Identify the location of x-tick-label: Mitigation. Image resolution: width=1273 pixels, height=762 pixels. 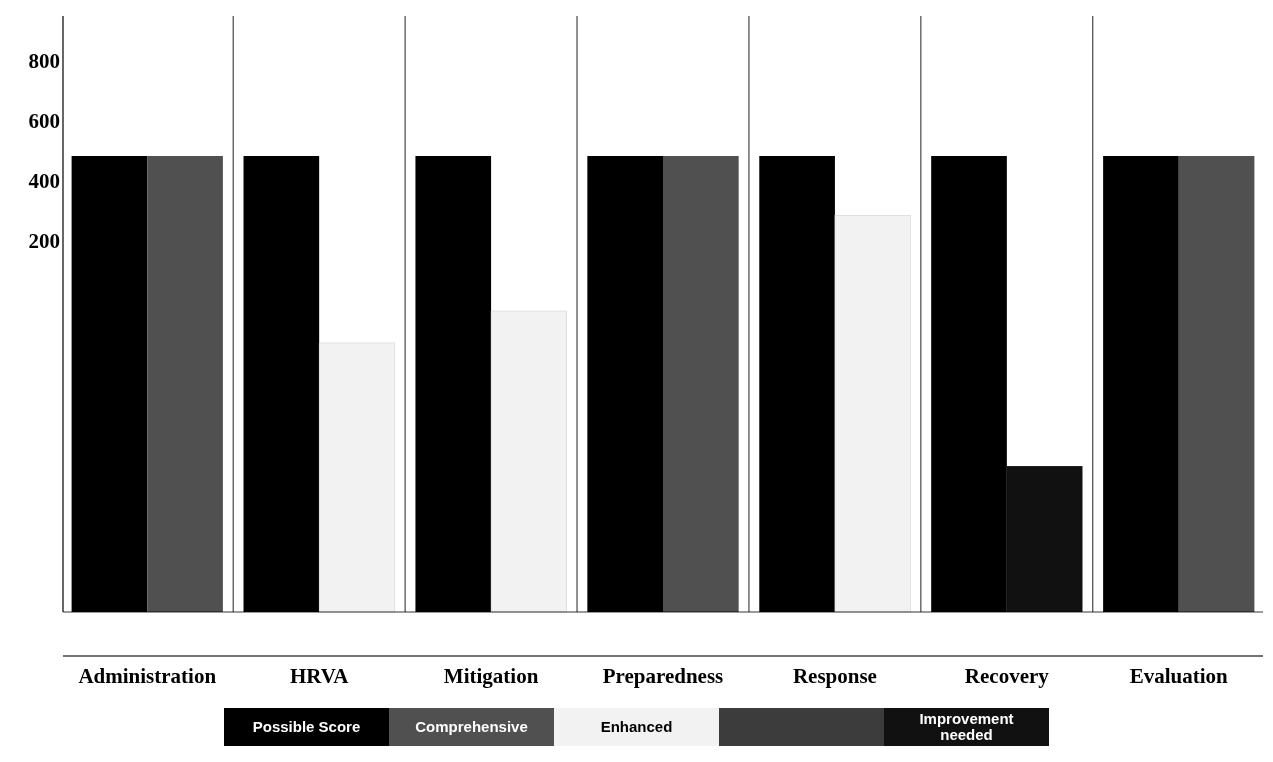
(491, 676).